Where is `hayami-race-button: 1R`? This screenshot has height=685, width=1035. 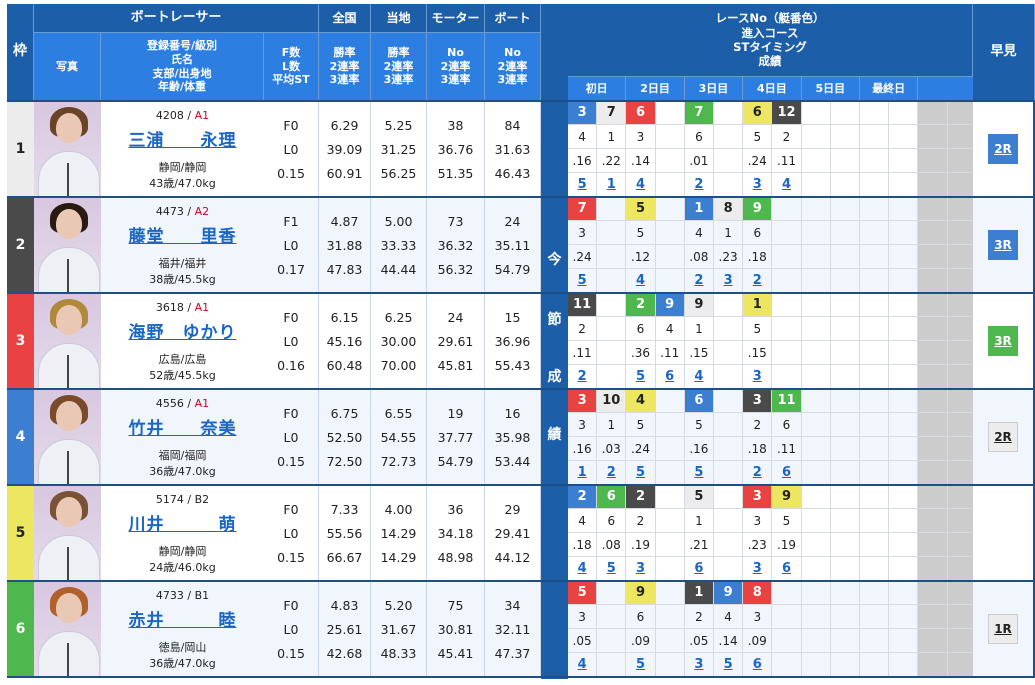
hayami-race-button: 1R is located at coordinates (1003, 629).